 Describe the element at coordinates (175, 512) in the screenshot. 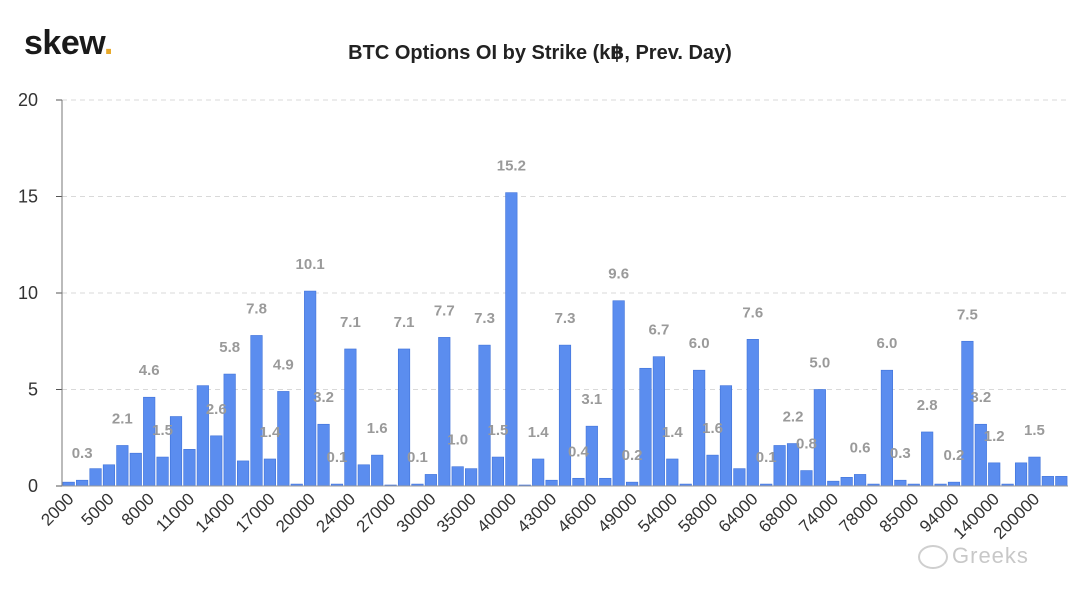

I see `x-tick-label: 11000` at that location.